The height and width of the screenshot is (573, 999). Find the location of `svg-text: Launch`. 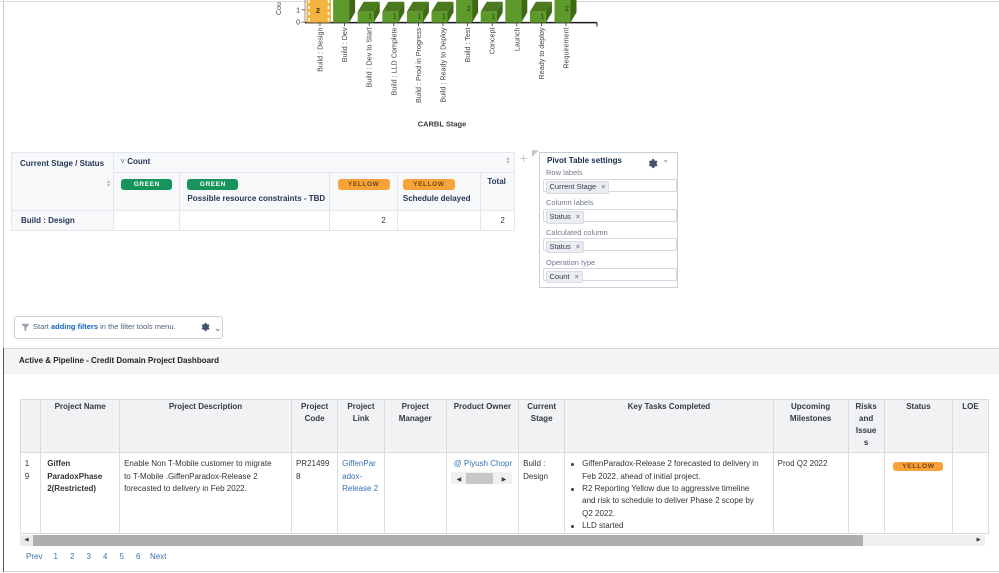

svg-text: Launch is located at coordinates (516, 40).